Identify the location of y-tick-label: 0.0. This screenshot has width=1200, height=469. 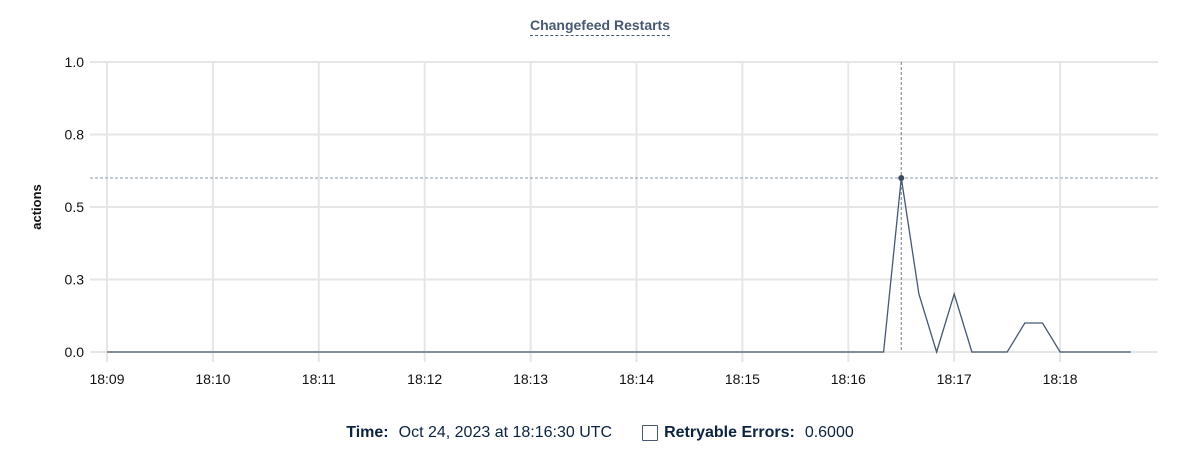
(75, 352).